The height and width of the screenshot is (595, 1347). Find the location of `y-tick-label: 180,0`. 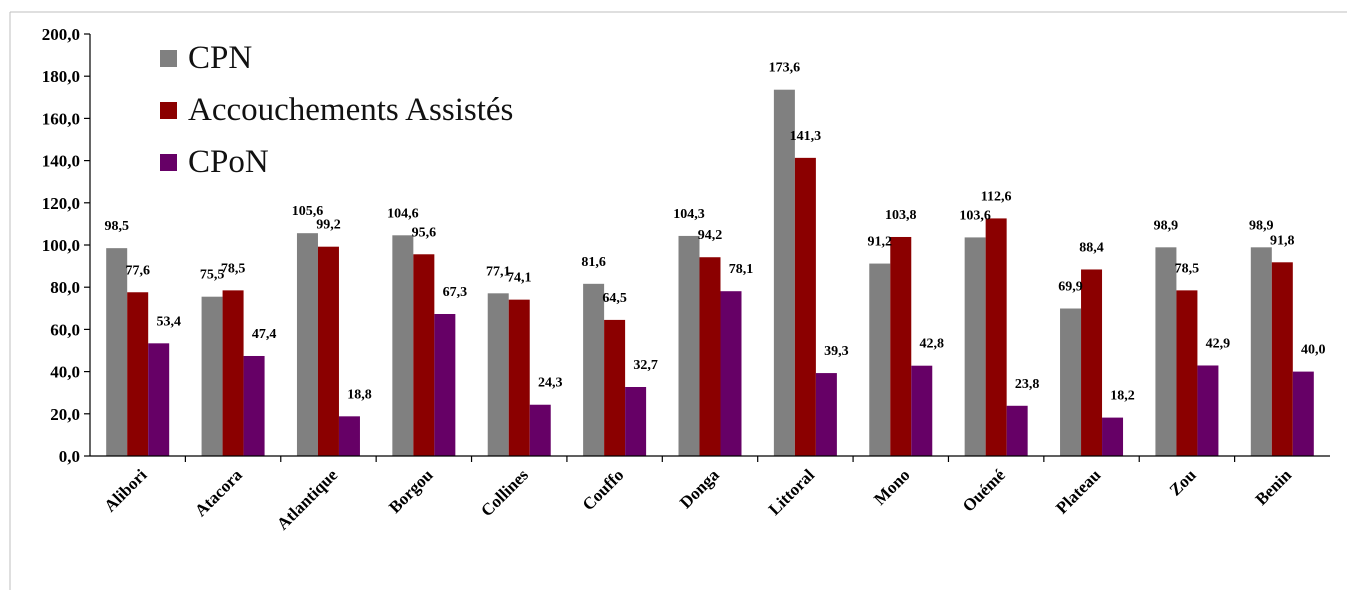

y-tick-label: 180,0 is located at coordinates (61, 76).